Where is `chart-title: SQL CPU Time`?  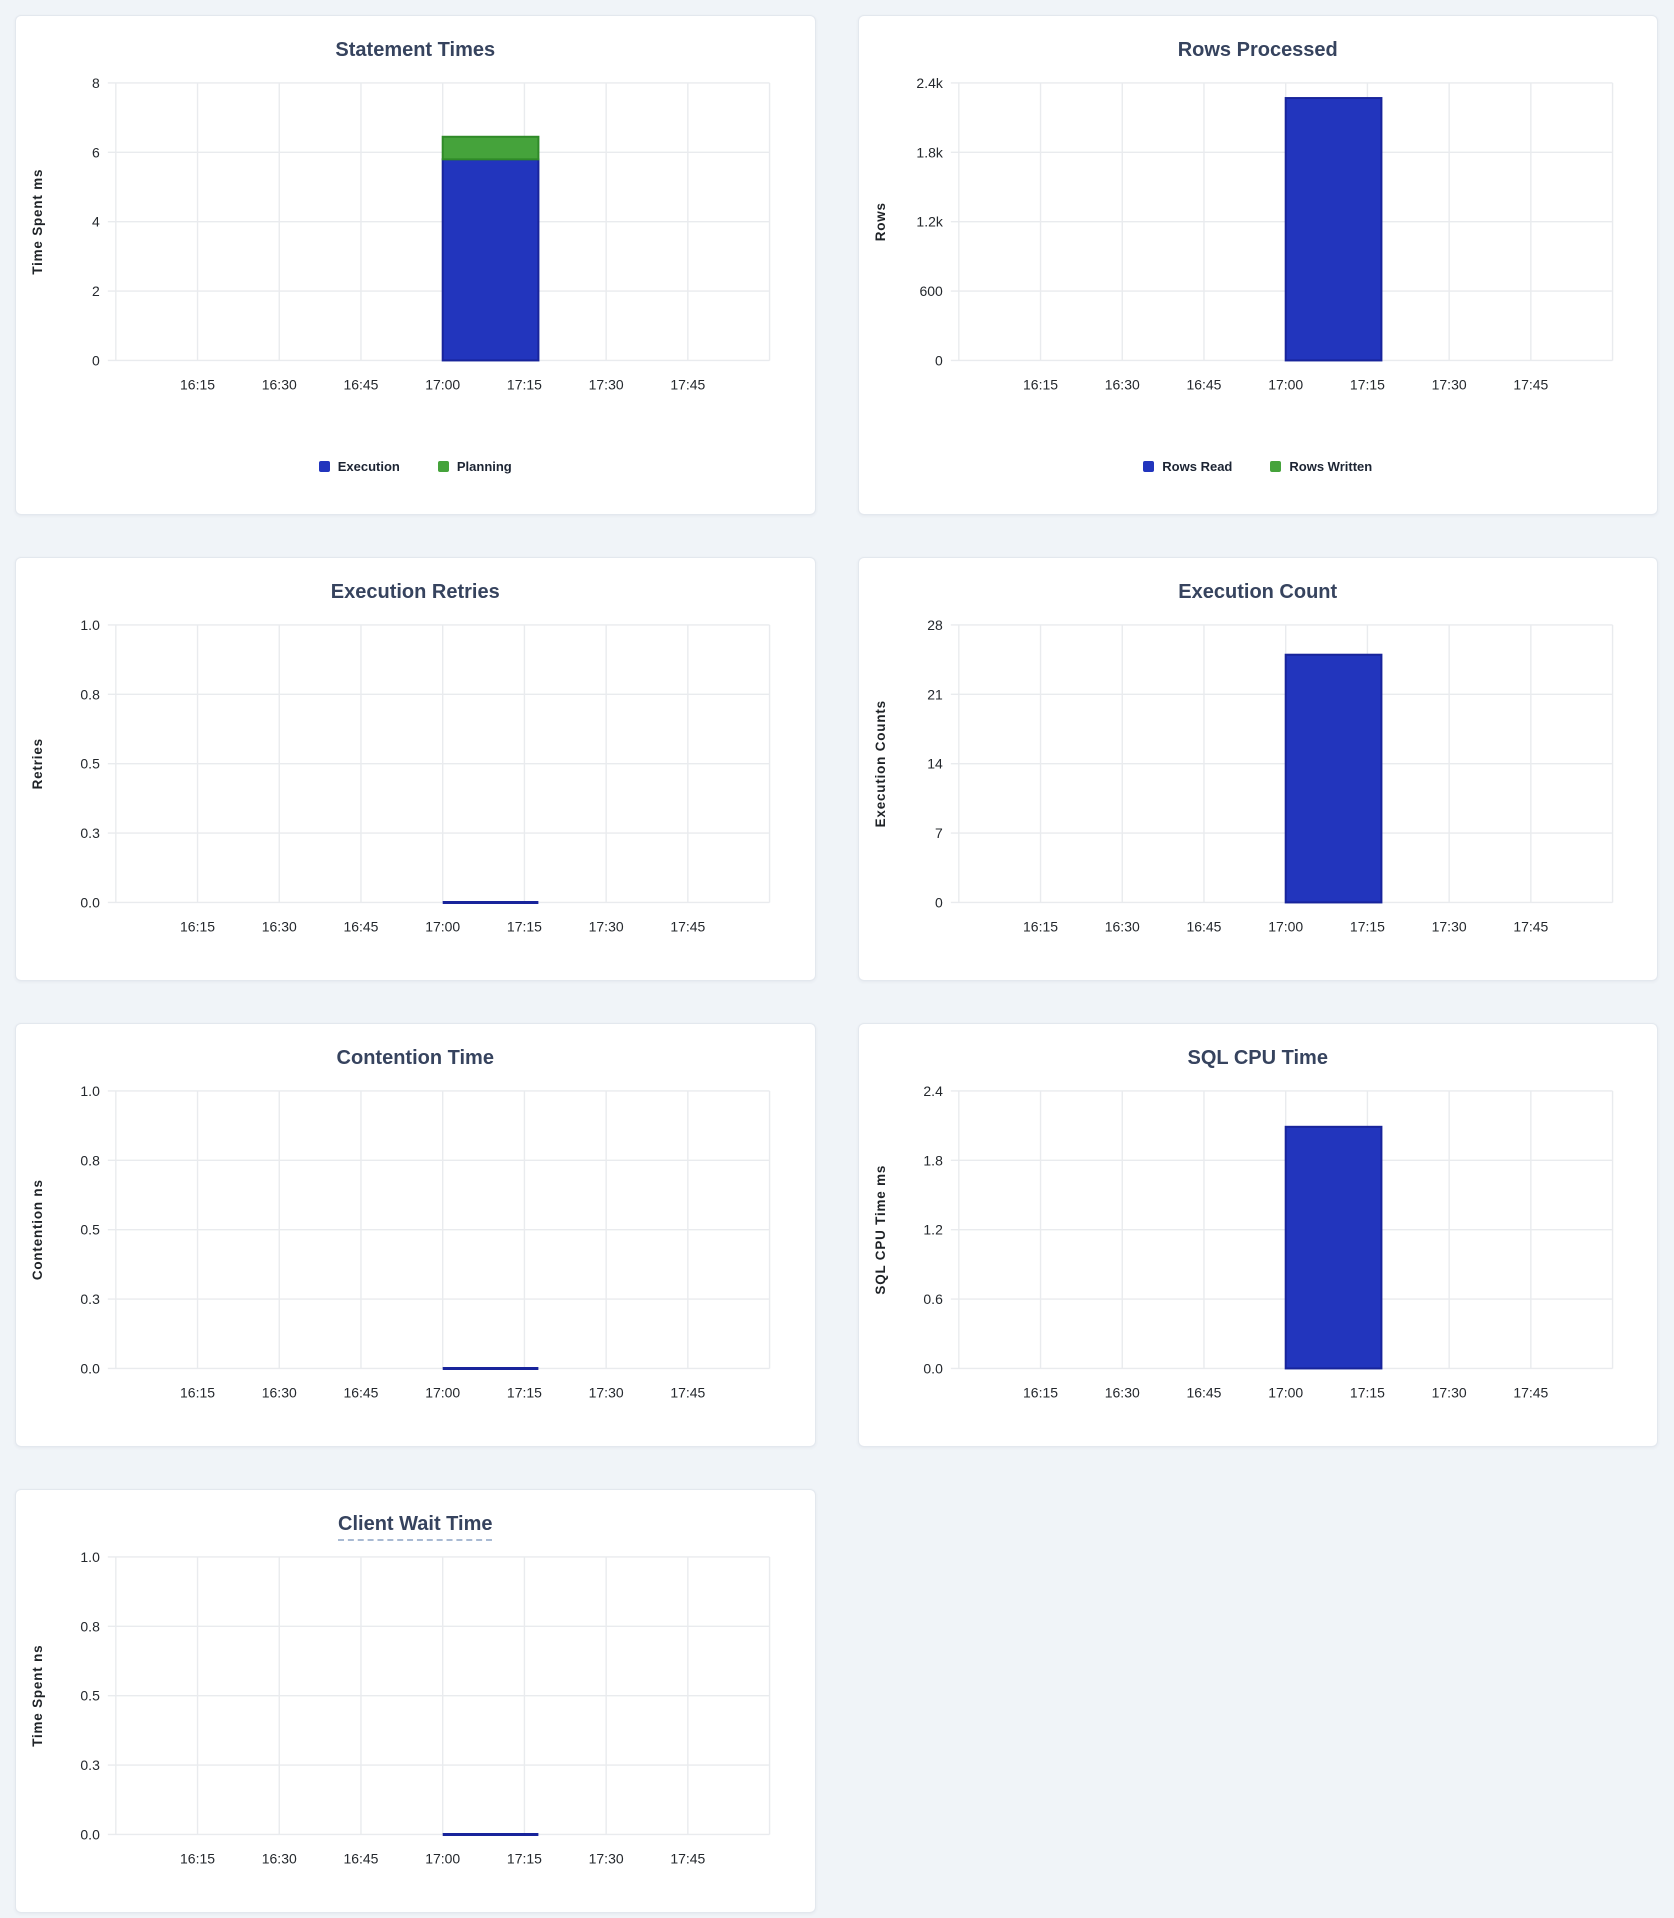
chart-title: SQL CPU Time is located at coordinates (1258, 1058).